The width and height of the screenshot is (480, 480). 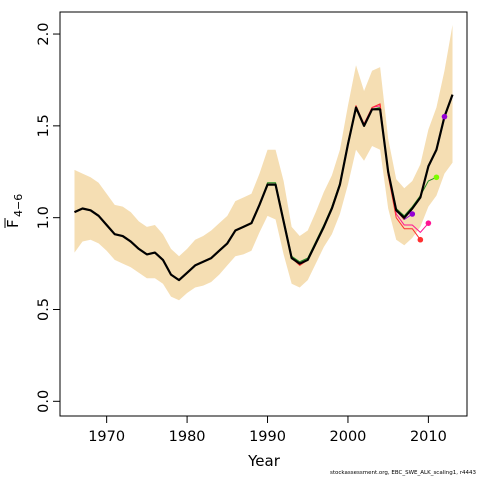 I want to click on y-tick-label-1: 0.5, so click(x=44, y=309).